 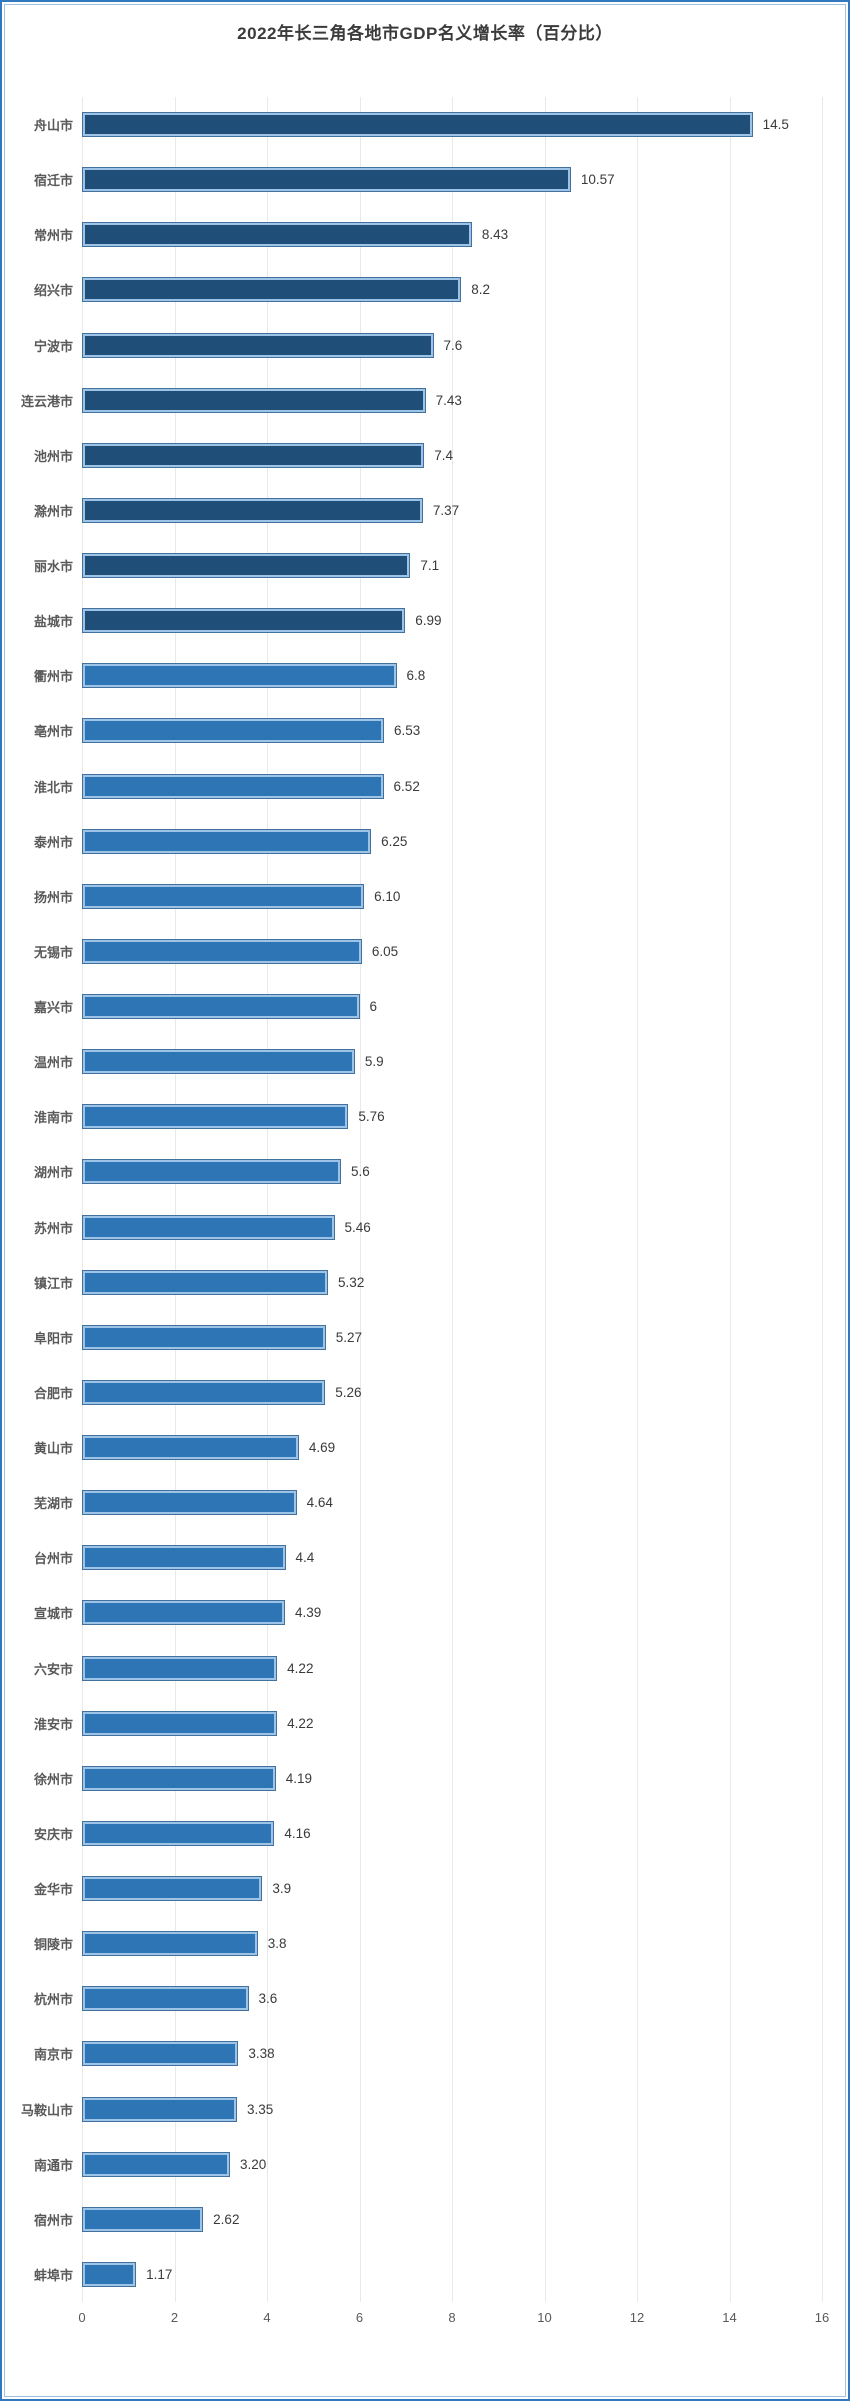 What do you see at coordinates (452, 1337) in the screenshot?
I see `bar-track: 5.27` at bounding box center [452, 1337].